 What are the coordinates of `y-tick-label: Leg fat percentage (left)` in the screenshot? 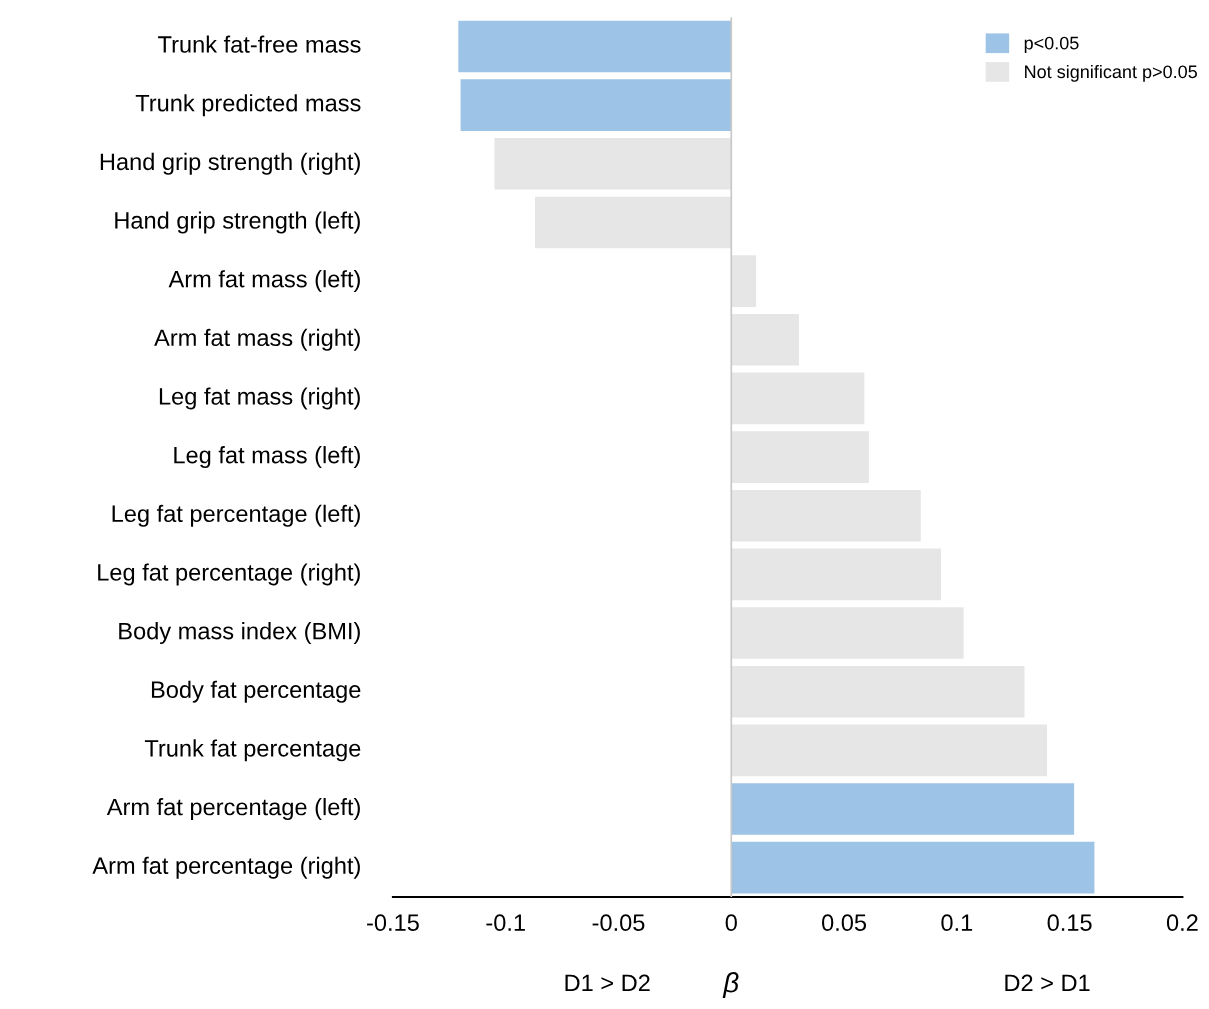 It's located at (236, 515).